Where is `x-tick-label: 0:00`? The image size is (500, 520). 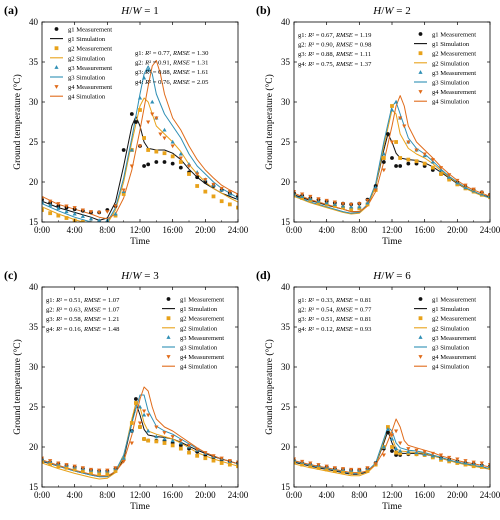
x-tick-label: 0:00 is located at coordinates (42, 495).